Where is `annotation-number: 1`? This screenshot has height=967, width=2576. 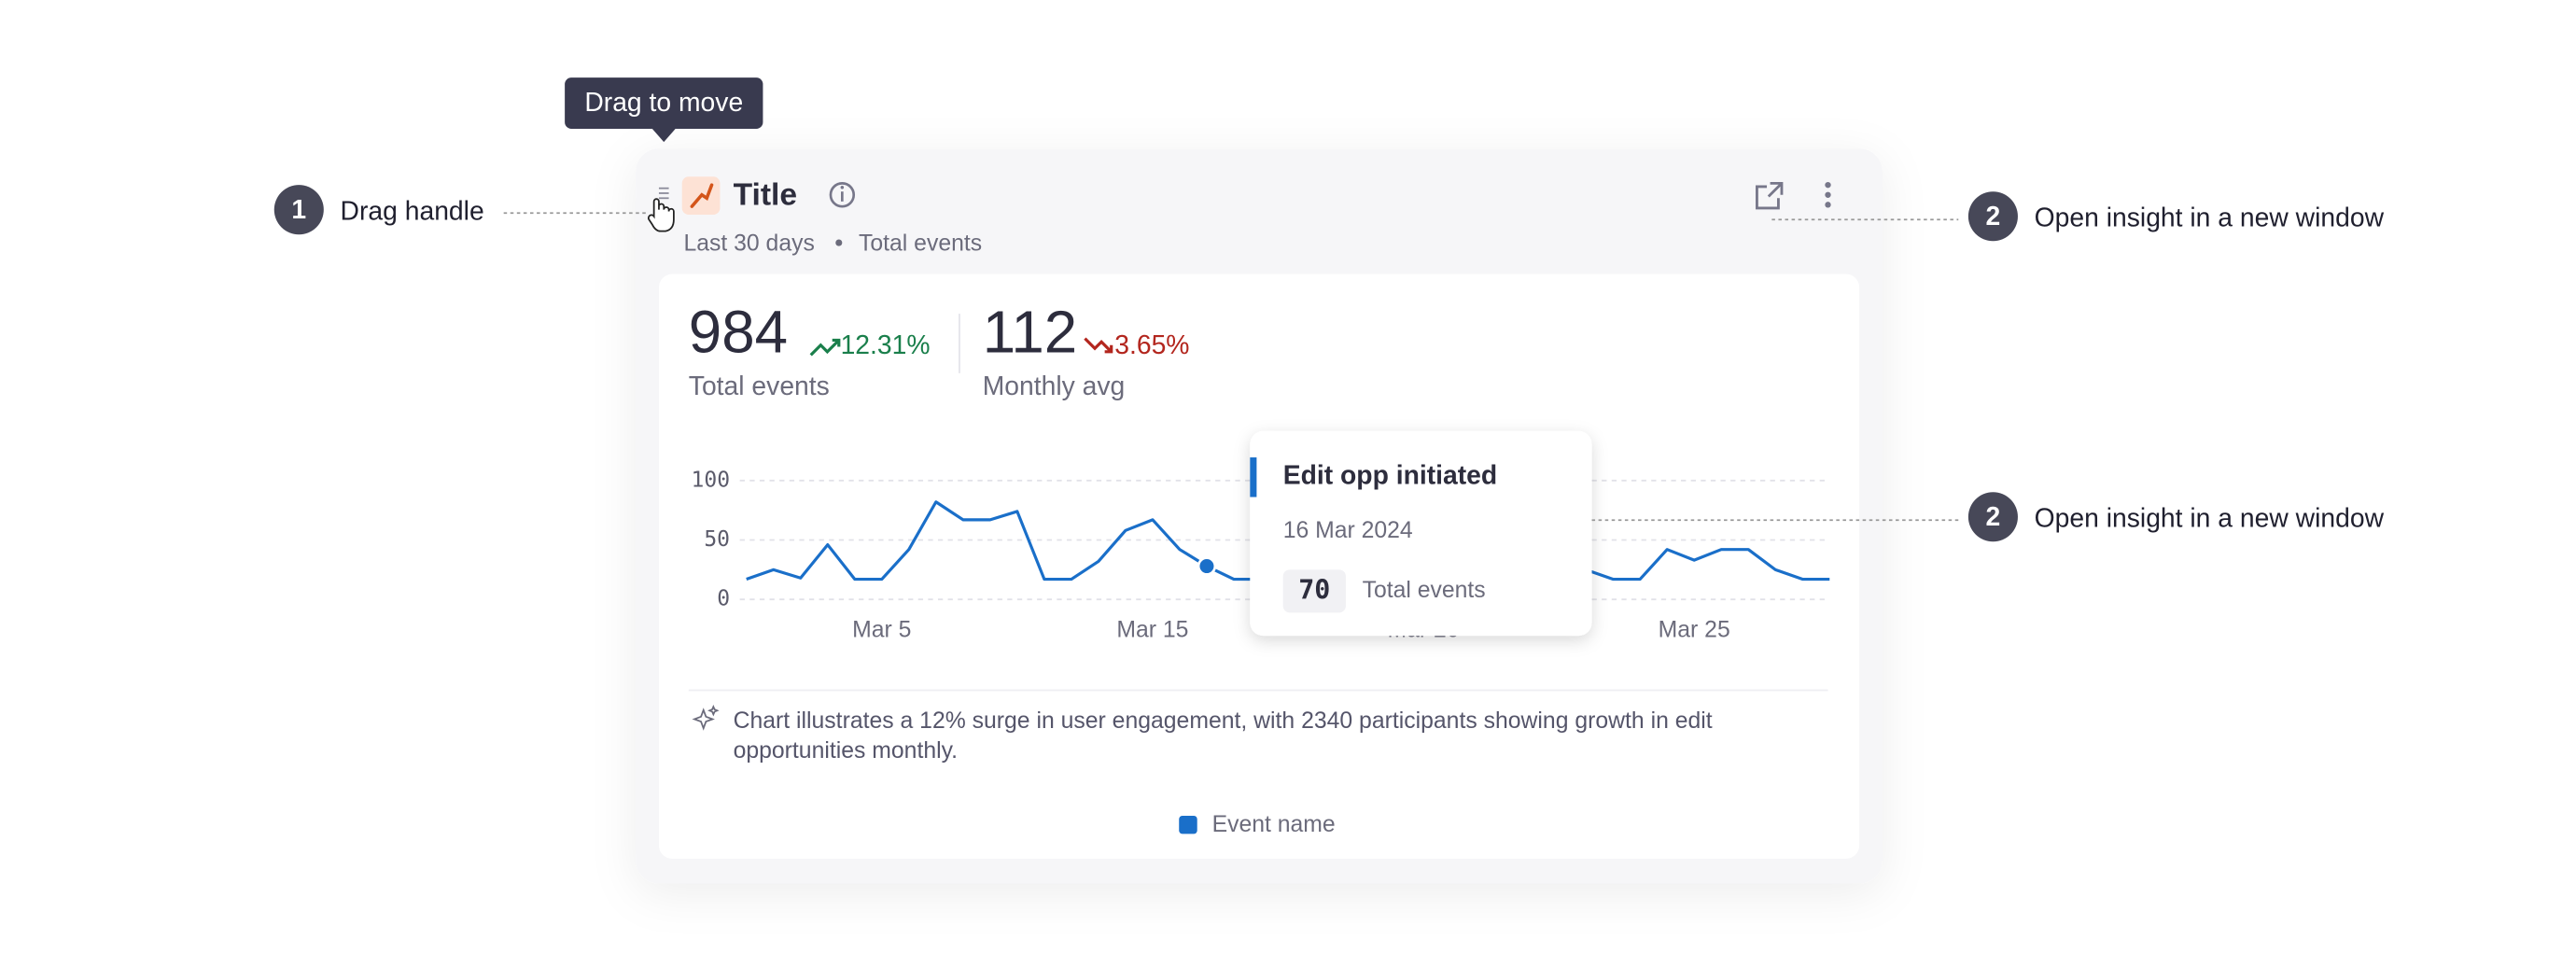 annotation-number: 1 is located at coordinates (298, 209).